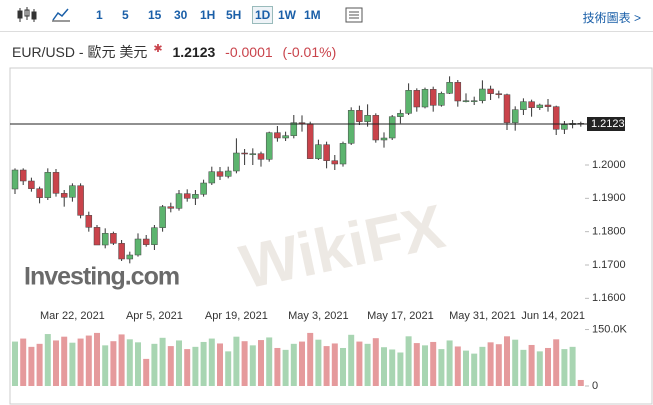 The height and width of the screenshot is (405, 653). What do you see at coordinates (609, 265) in the screenshot?
I see `y-tick-label: 1.1700` at bounding box center [609, 265].